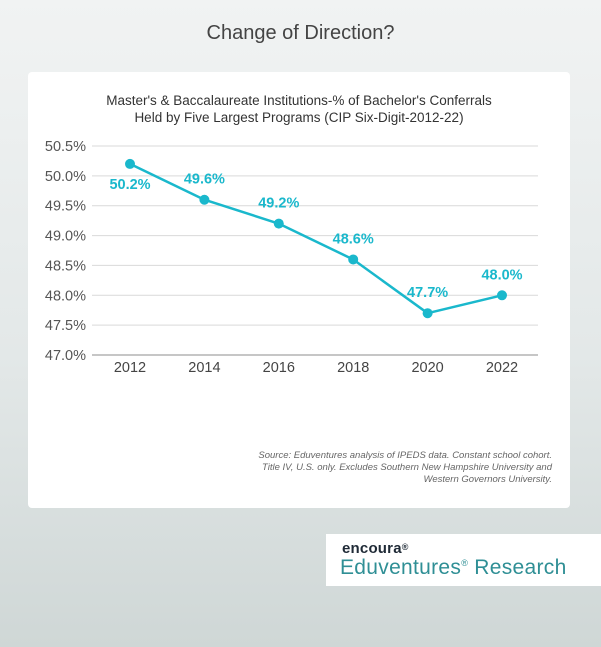 Image resolution: width=601 pixels, height=647 pixels. Describe the element at coordinates (427, 293) in the screenshot. I see `data-label: 47.7%` at that location.